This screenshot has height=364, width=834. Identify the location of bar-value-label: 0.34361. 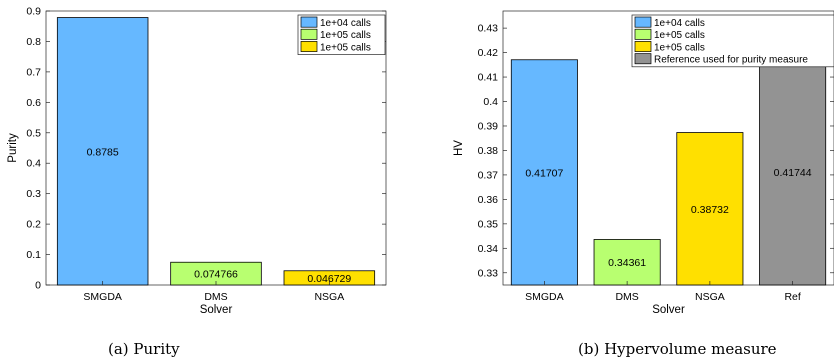
(627, 263).